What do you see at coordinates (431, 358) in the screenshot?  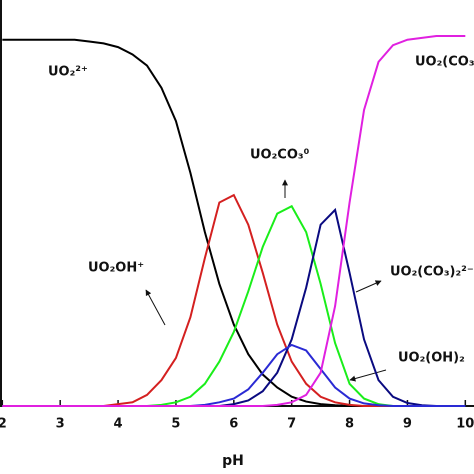 I see `series-label: UO₂(OH)₂` at bounding box center [431, 358].